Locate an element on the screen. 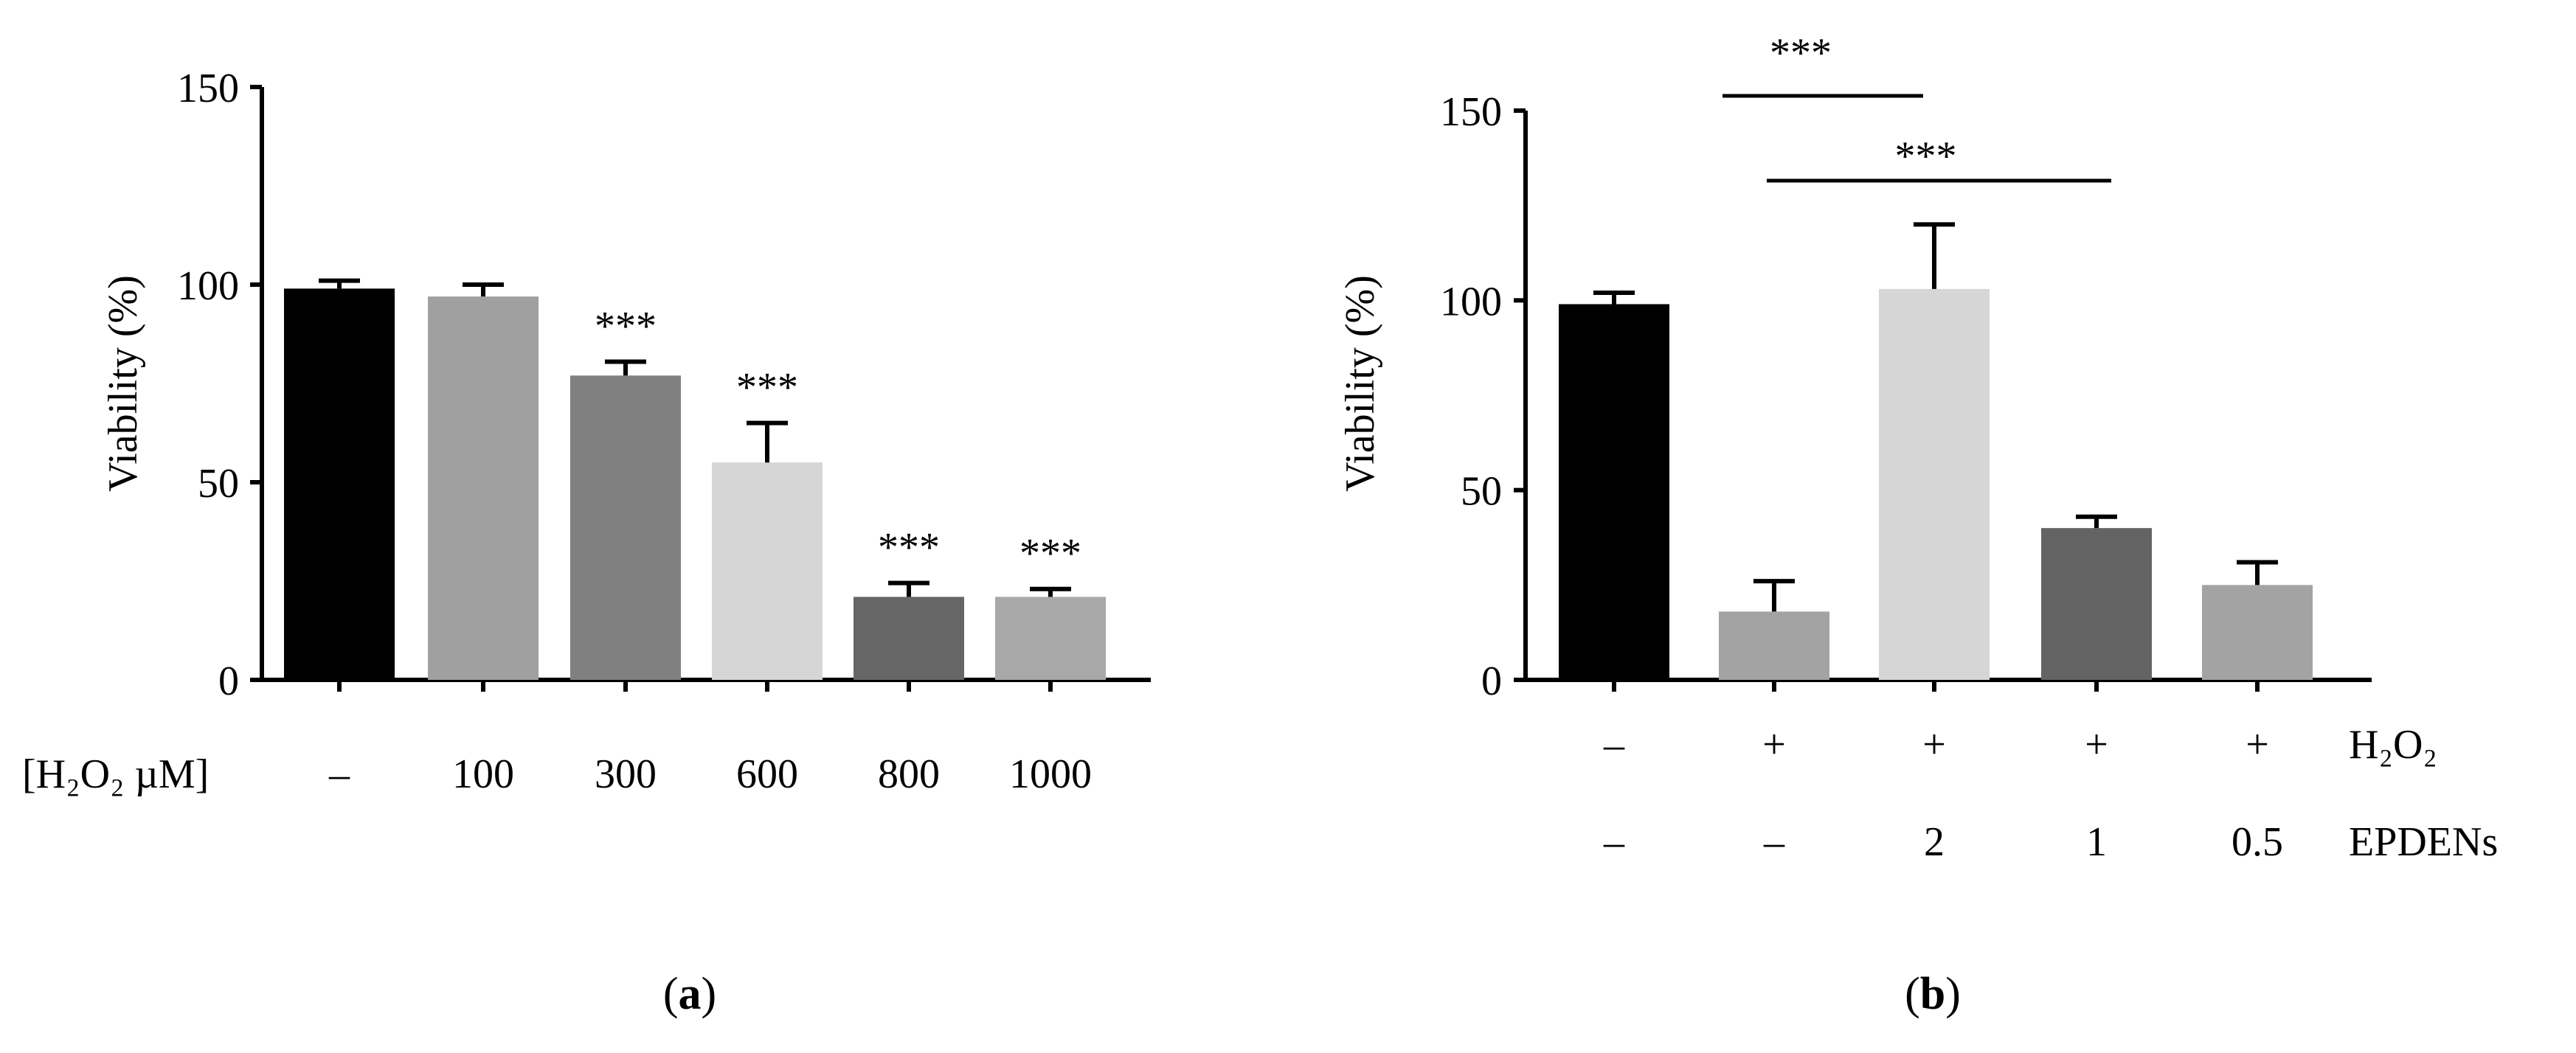 This screenshot has width=2576, height=1053. panel-b-y-axis-label: Viability (%) is located at coordinates (1360, 383).